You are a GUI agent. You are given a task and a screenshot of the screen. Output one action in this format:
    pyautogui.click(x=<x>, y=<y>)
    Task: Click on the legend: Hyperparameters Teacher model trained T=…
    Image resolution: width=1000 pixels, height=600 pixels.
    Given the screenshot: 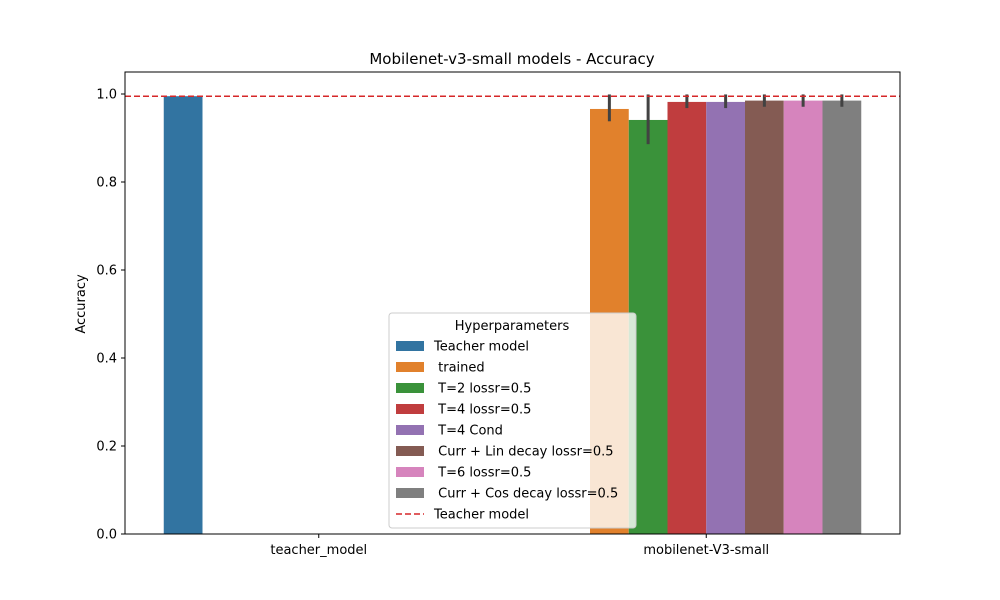 What is the action you would take?
    pyautogui.click(x=512, y=420)
    